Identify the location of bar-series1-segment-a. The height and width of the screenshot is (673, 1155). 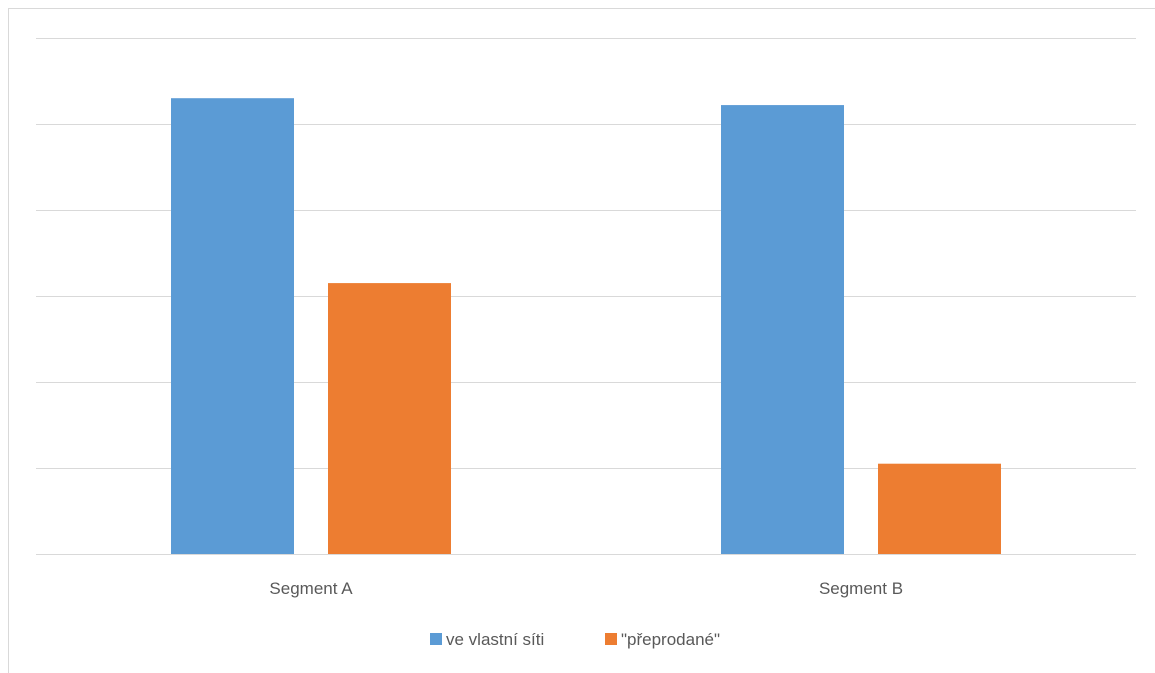
(232, 326).